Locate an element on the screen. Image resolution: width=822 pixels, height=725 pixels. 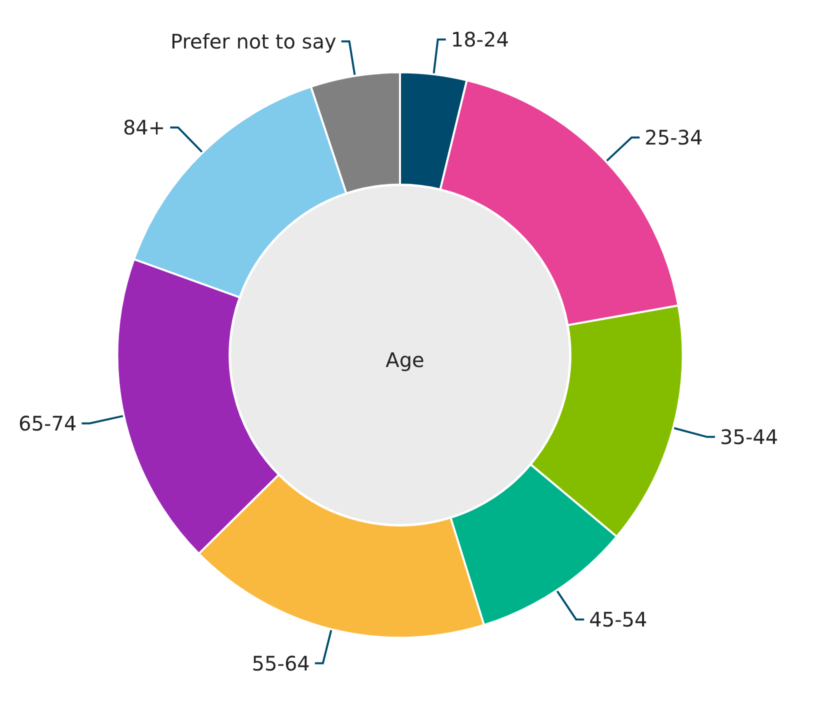
text: Age is located at coordinates (405, 360).